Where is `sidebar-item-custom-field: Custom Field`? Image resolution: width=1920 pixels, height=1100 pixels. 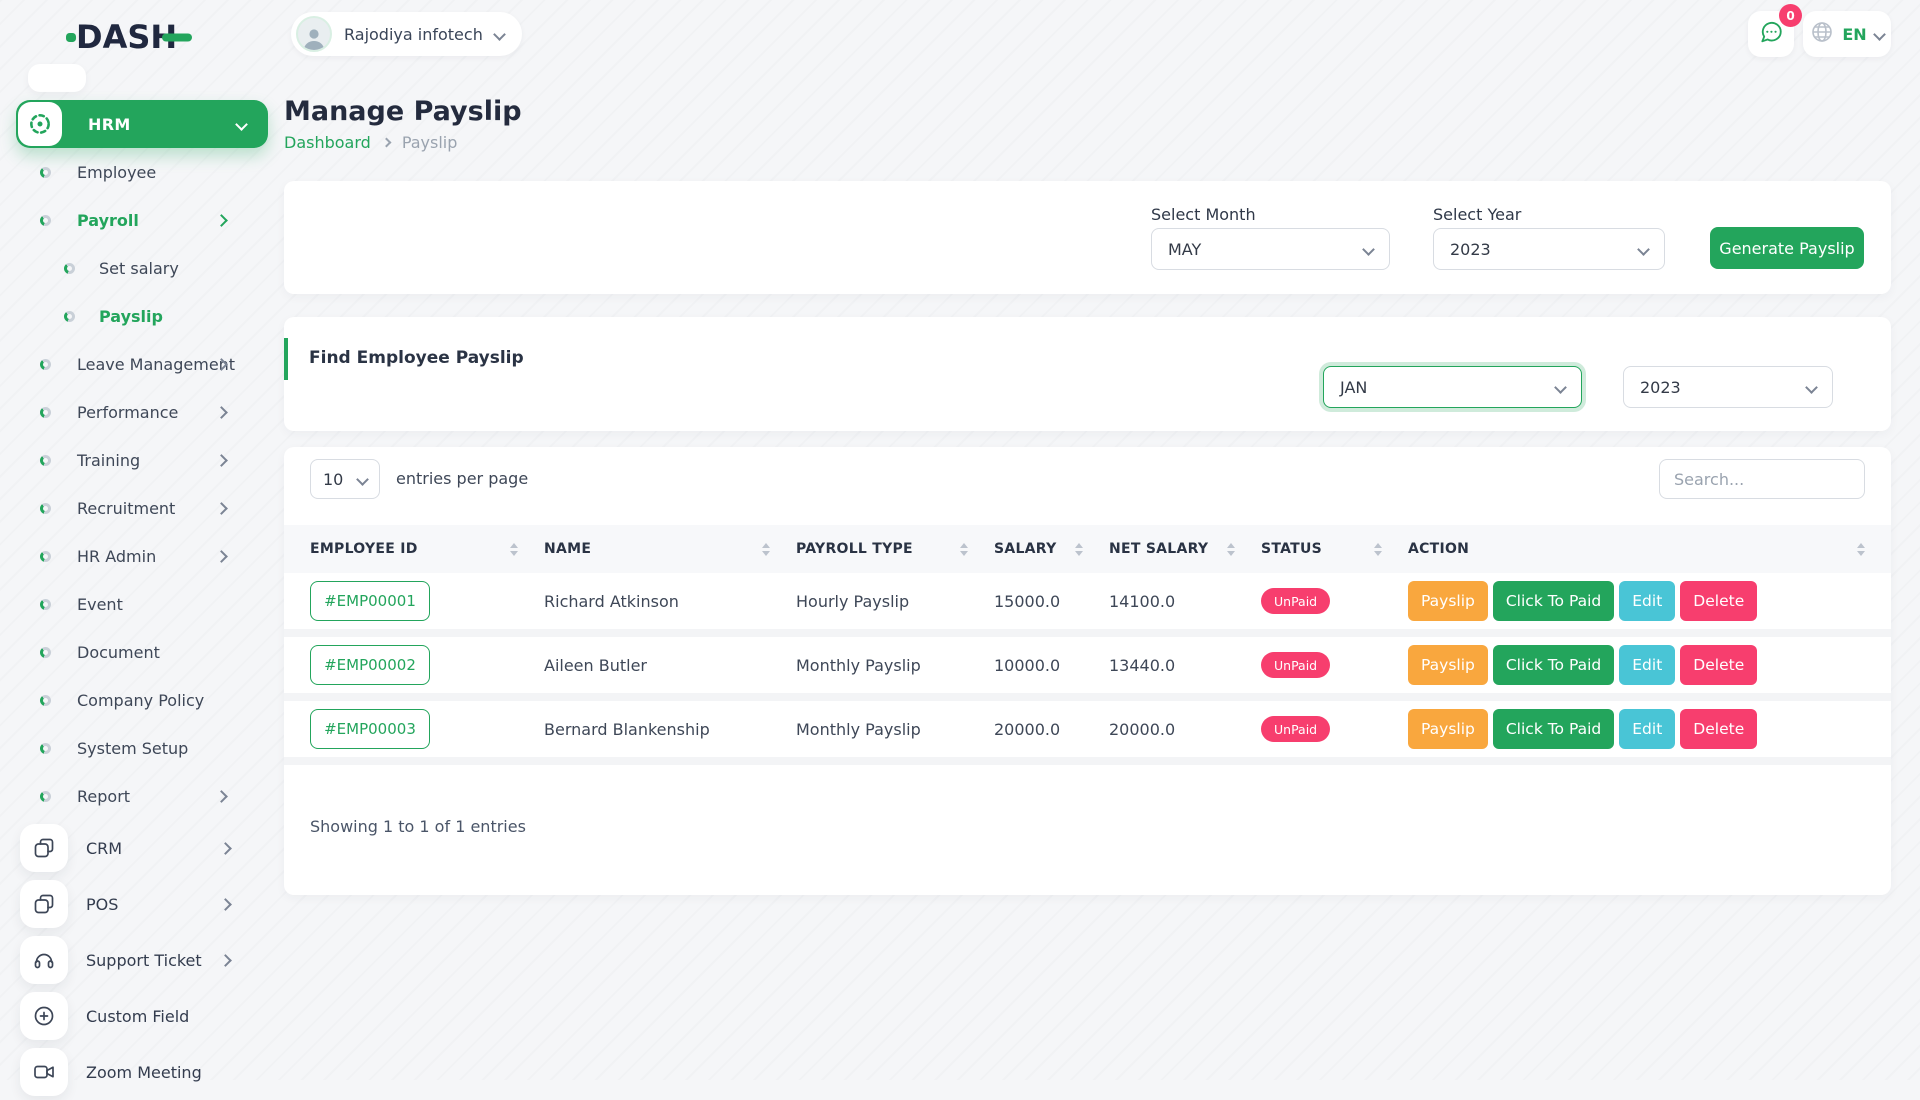 sidebar-item-custom-field: Custom Field is located at coordinates (142, 1016).